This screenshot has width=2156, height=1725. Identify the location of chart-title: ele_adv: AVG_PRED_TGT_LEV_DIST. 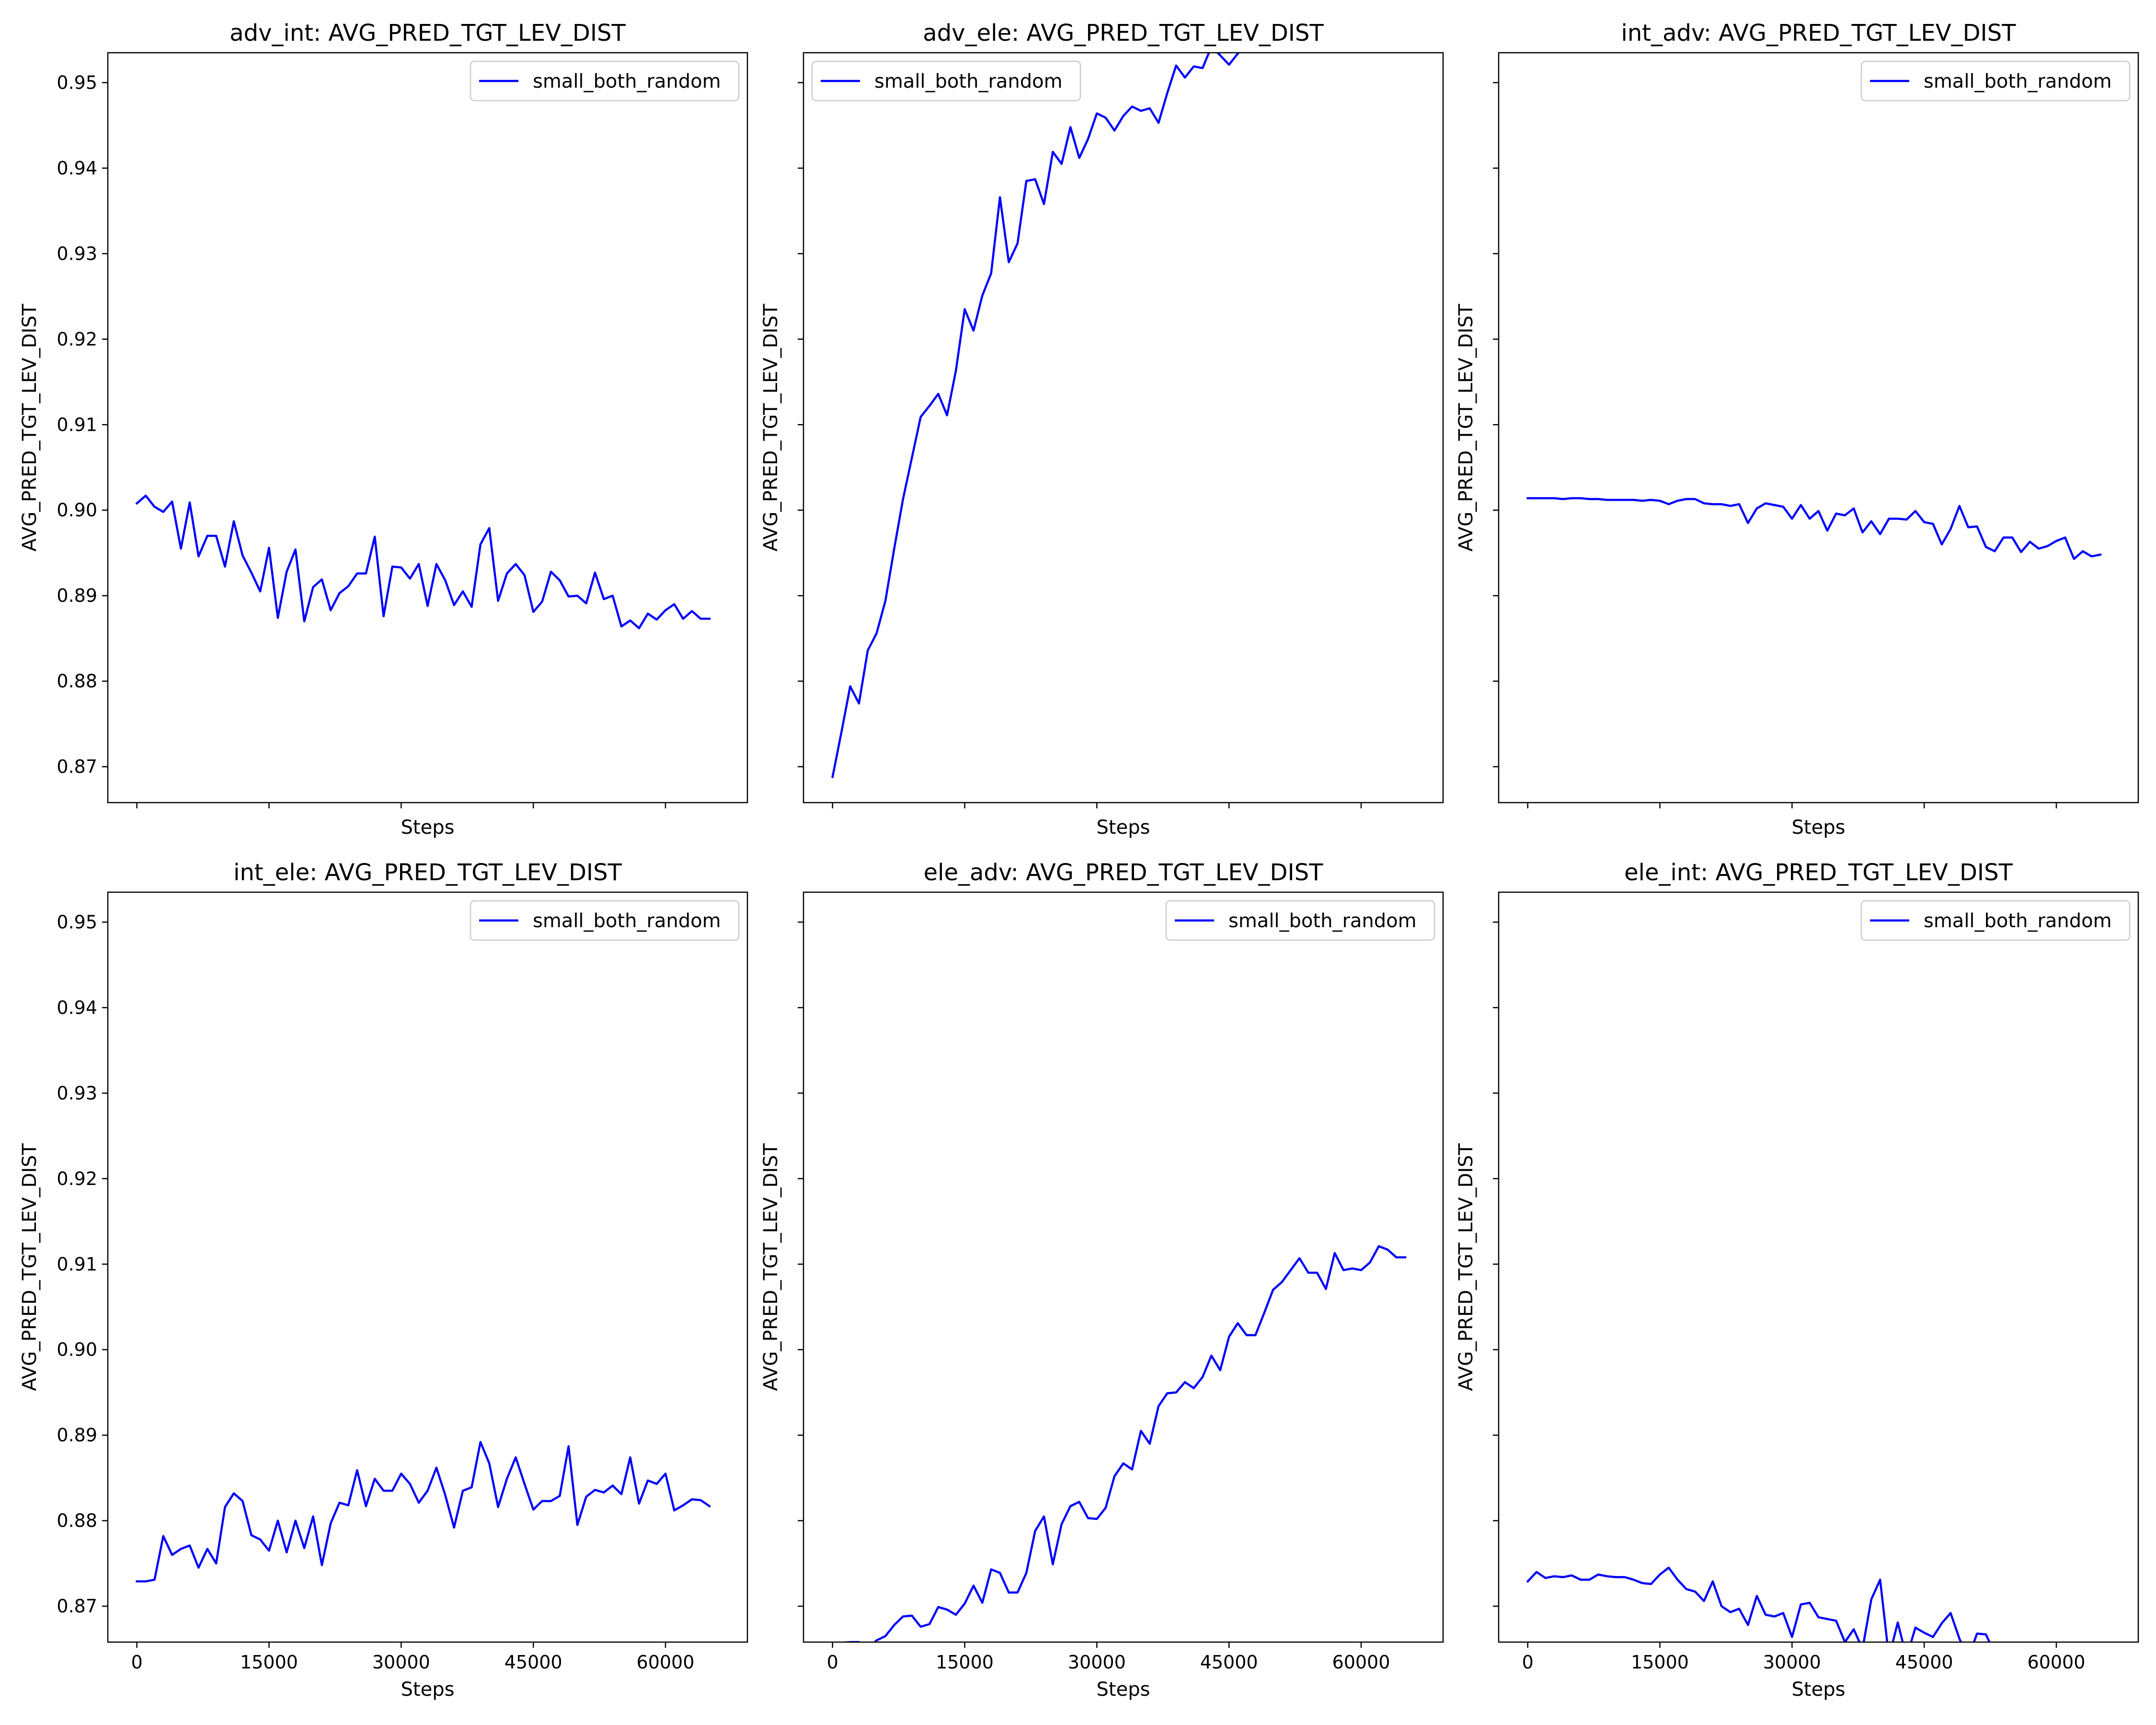
(1123, 872).